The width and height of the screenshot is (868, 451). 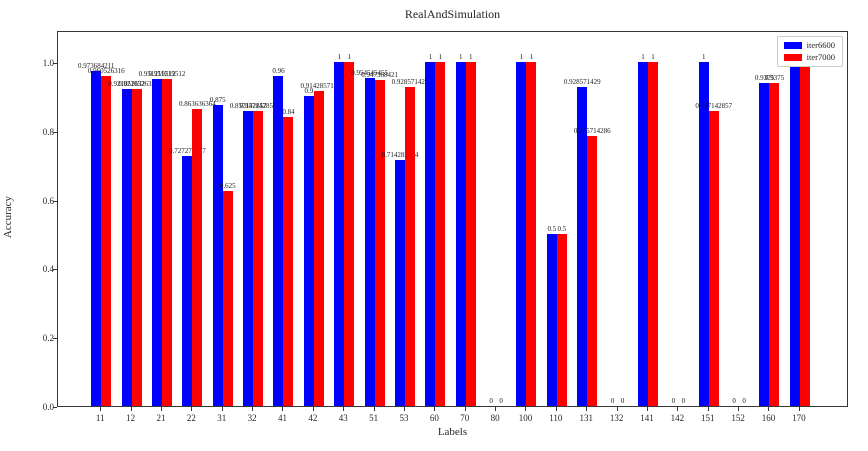 What do you see at coordinates (525, 418) in the screenshot?
I see `x-tick-label: 100` at bounding box center [525, 418].